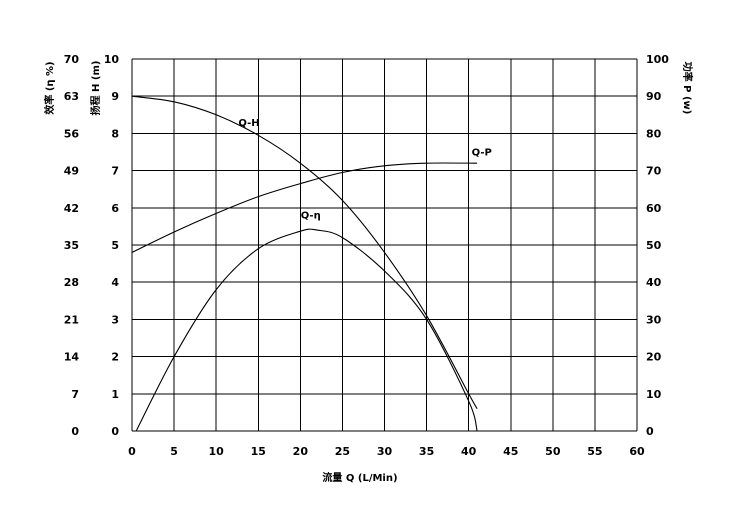 This screenshot has height=520, width=750. Describe the element at coordinates (654, 96) in the screenshot. I see `y-power-tick-label: 90` at that location.